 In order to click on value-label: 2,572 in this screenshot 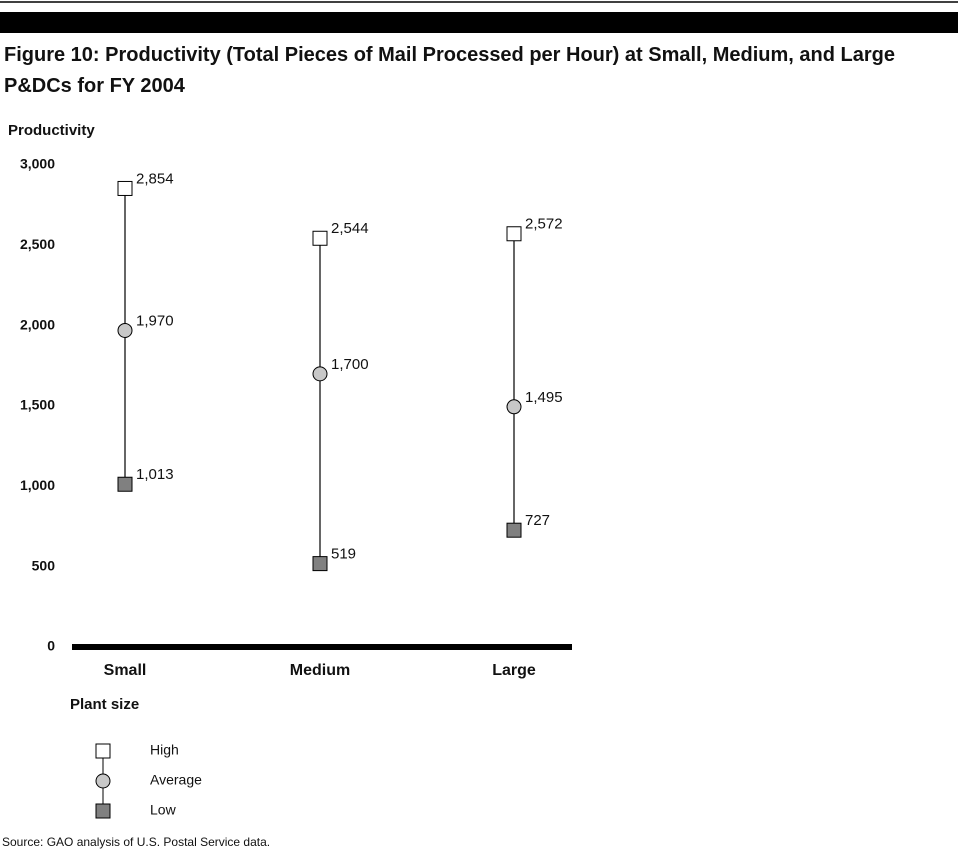, I will do `click(544, 224)`.